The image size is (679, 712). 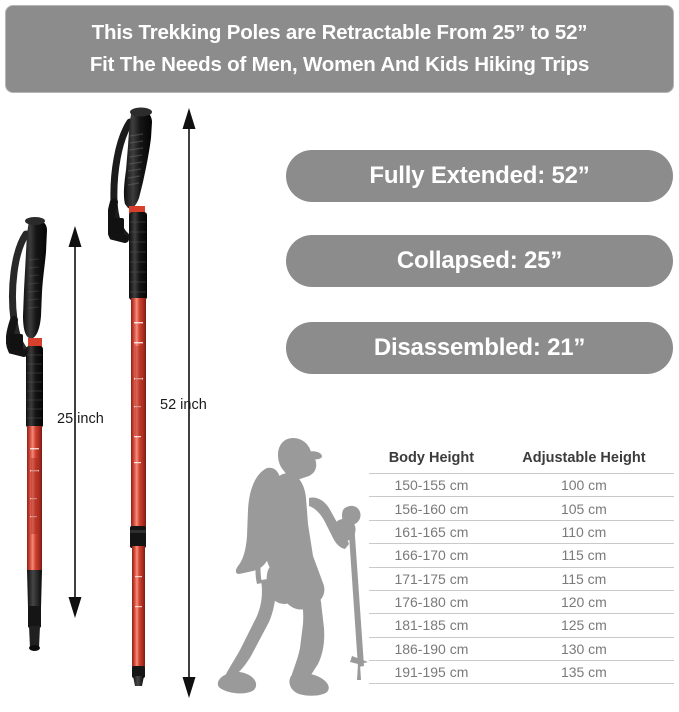 I want to click on table-row: 156-160 cm 105 cm, so click(x=521, y=508).